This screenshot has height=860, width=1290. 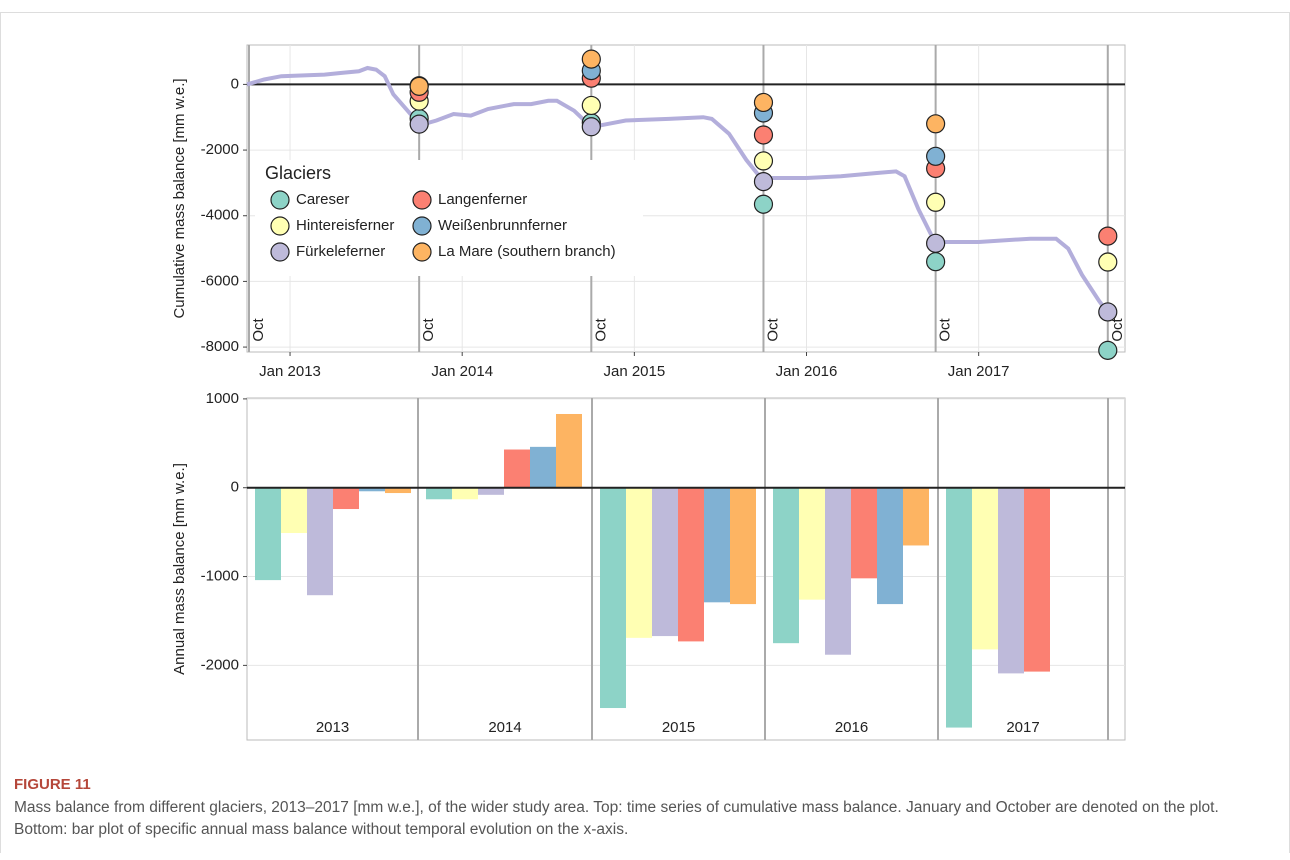 What do you see at coordinates (332, 727) in the screenshot?
I see `category-label: 2013` at bounding box center [332, 727].